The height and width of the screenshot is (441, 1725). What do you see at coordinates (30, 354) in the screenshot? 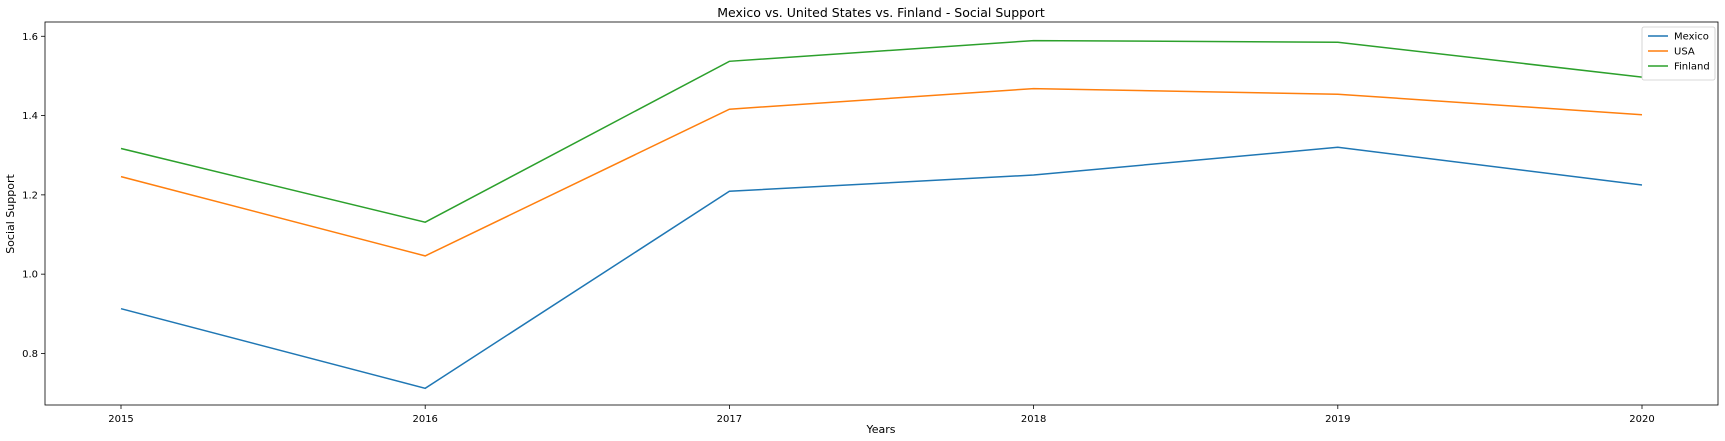
I see `y-tick-label: 0.8` at bounding box center [30, 354].